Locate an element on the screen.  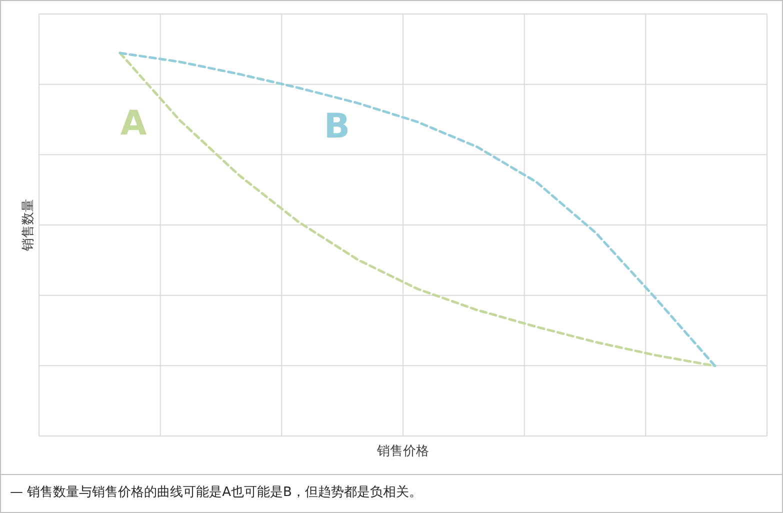
x-axis-title: 销售价格 is located at coordinates (402, 451).